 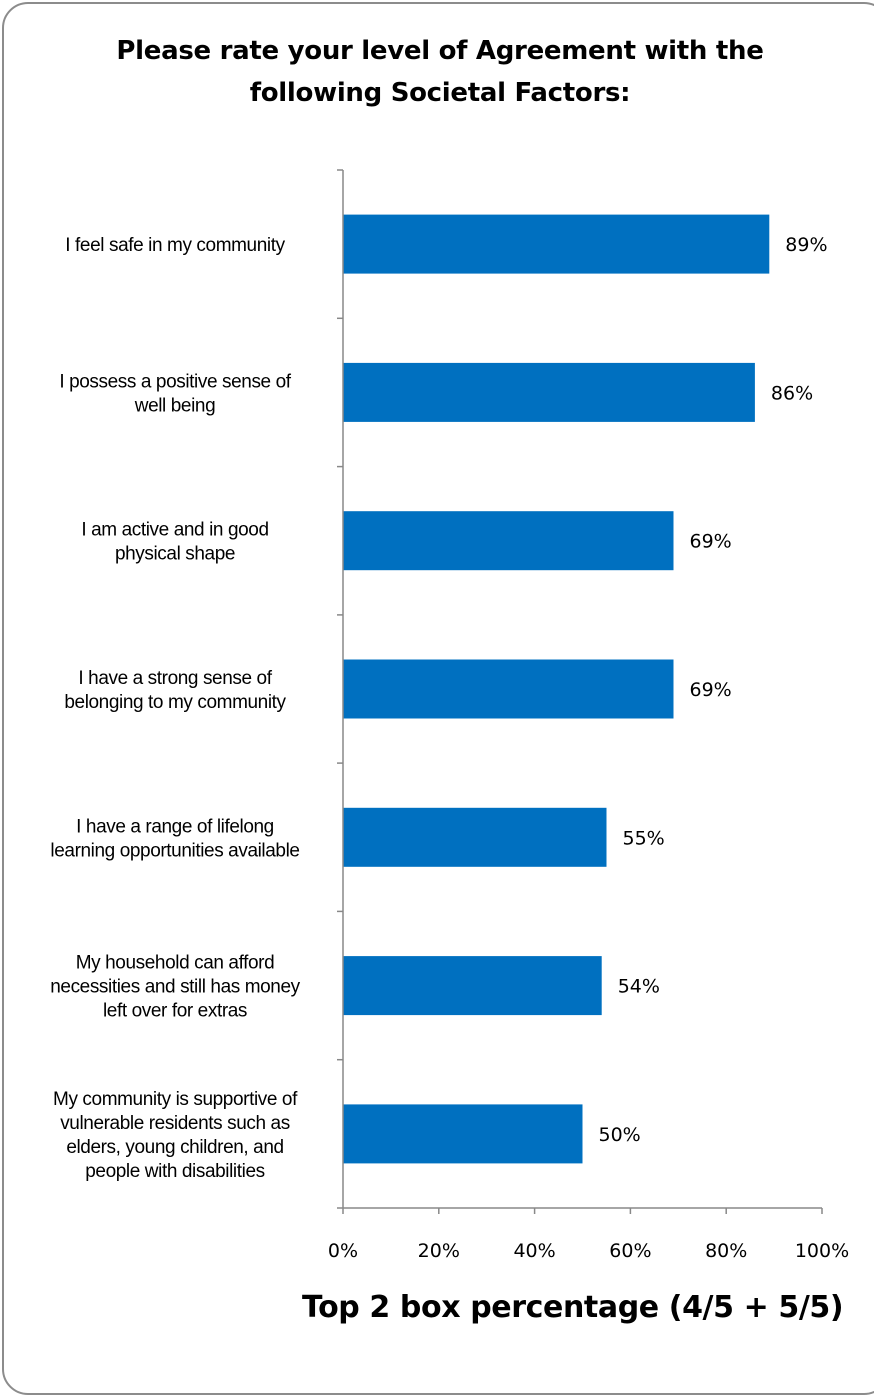 I want to click on x-tick-label: 60%, so click(x=630, y=1251).